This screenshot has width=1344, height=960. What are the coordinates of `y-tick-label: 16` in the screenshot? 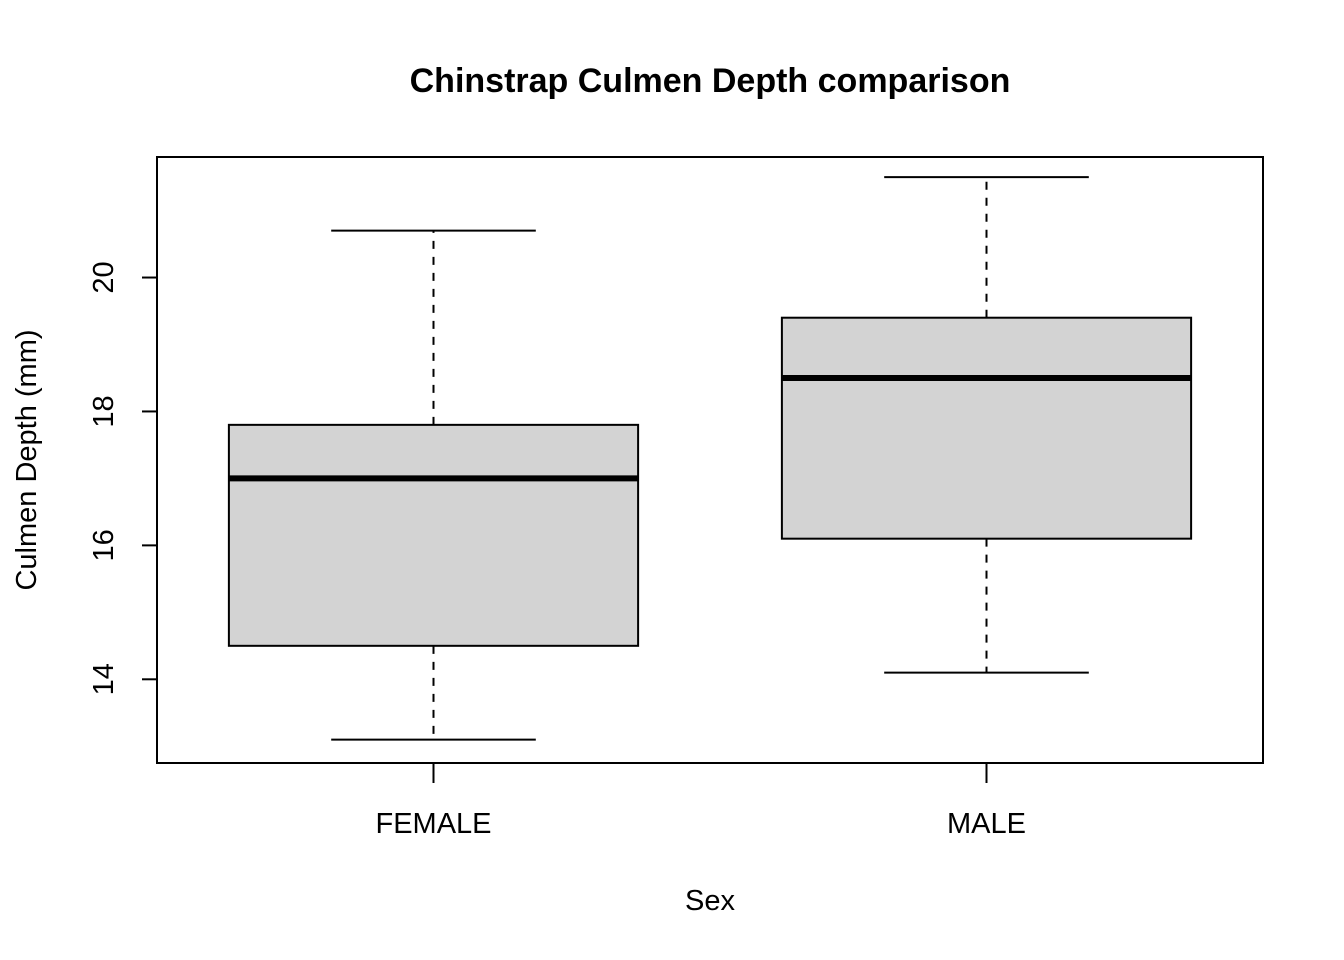 It's located at (104, 545).